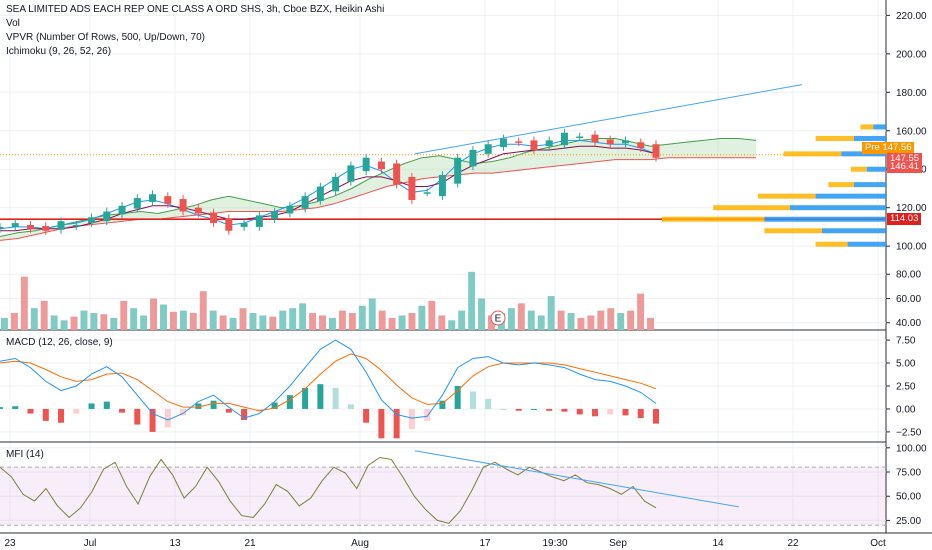 The image size is (932, 550). Describe the element at coordinates (175, 543) in the screenshot. I see `x-tick-label: 13` at that location.